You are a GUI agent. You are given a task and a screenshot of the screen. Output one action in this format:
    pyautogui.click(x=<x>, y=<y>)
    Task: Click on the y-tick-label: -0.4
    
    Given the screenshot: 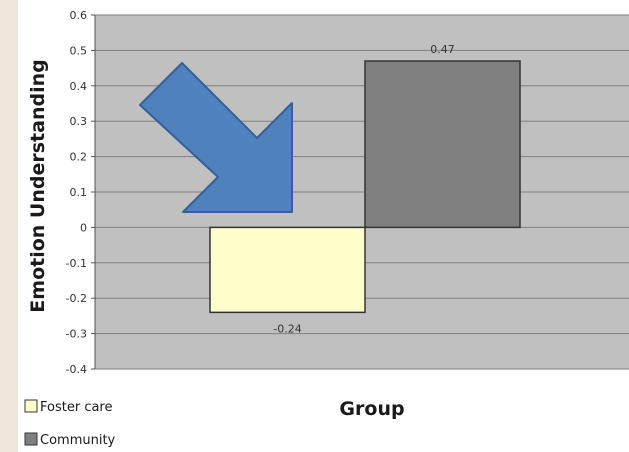 What is the action you would take?
    pyautogui.click(x=76, y=369)
    